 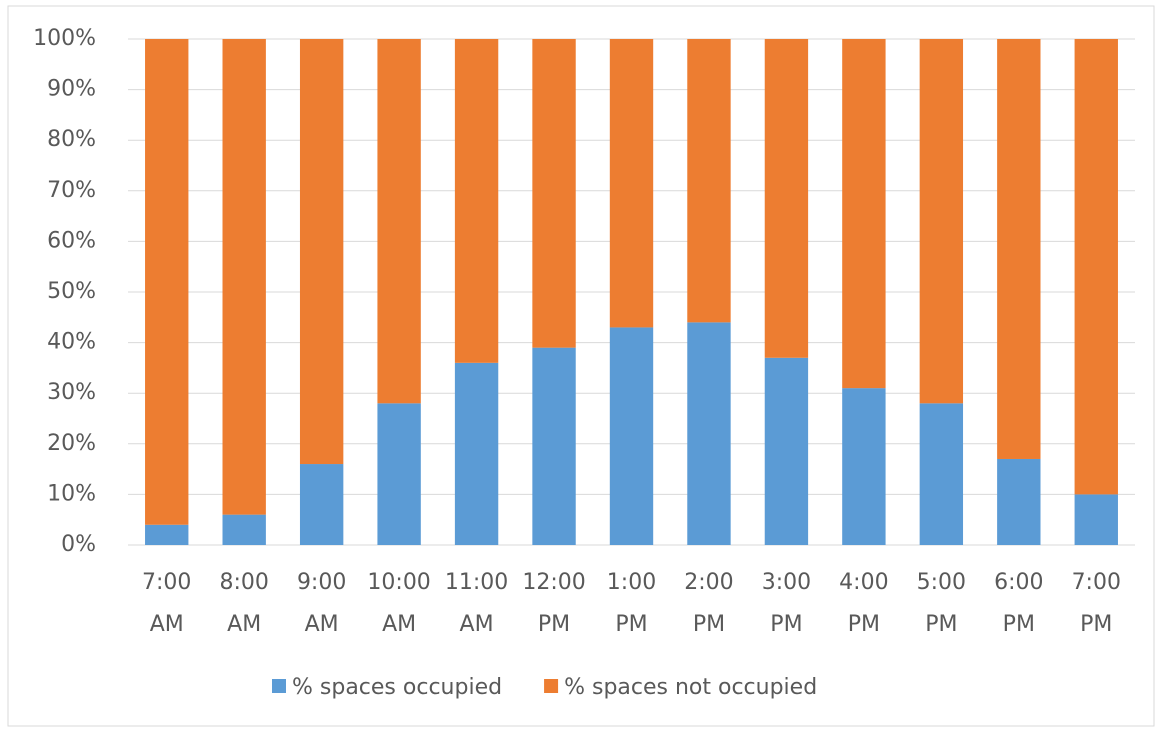 I want to click on y-tick-label: 50%, so click(x=71, y=291).